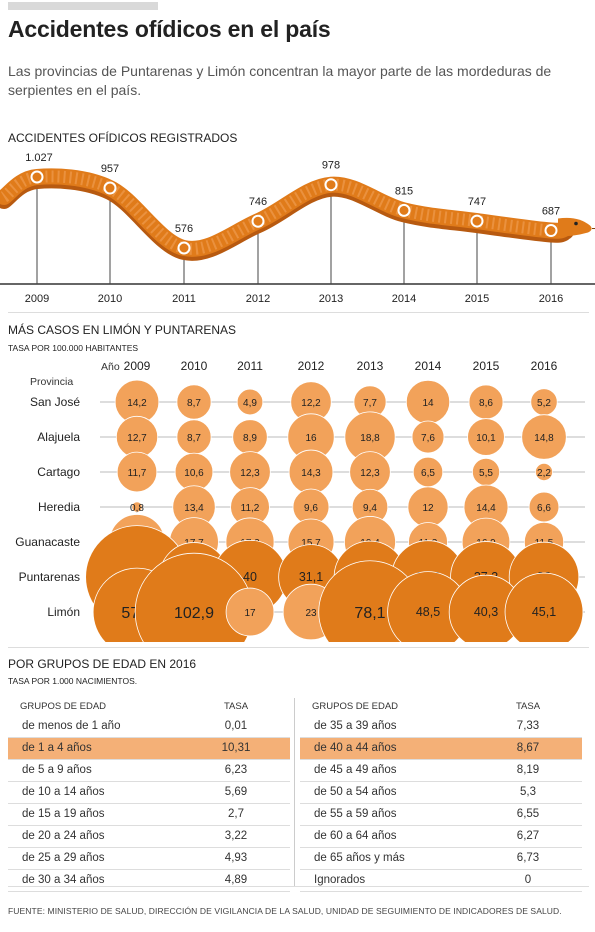 The image size is (595, 932). Describe the element at coordinates (236, 814) in the screenshot. I see `rate-cell: 2,7` at that location.